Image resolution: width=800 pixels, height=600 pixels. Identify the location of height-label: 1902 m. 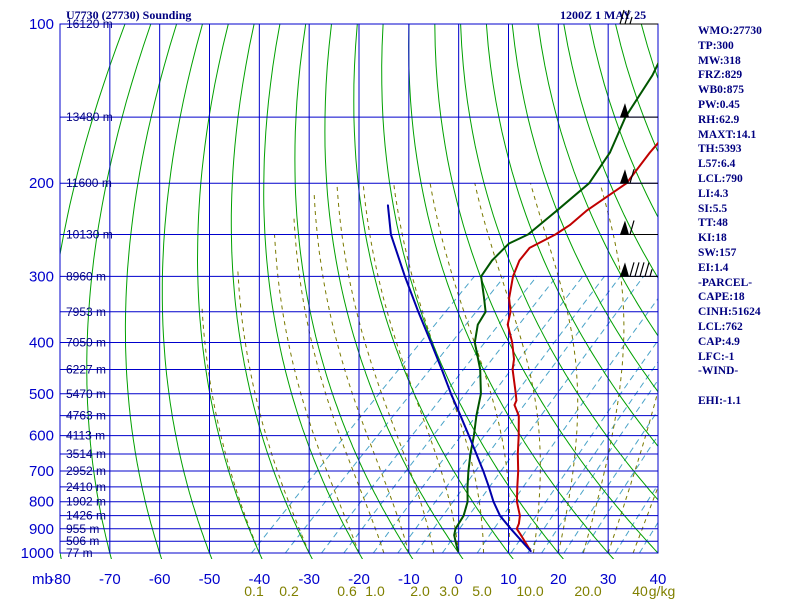
(86, 502).